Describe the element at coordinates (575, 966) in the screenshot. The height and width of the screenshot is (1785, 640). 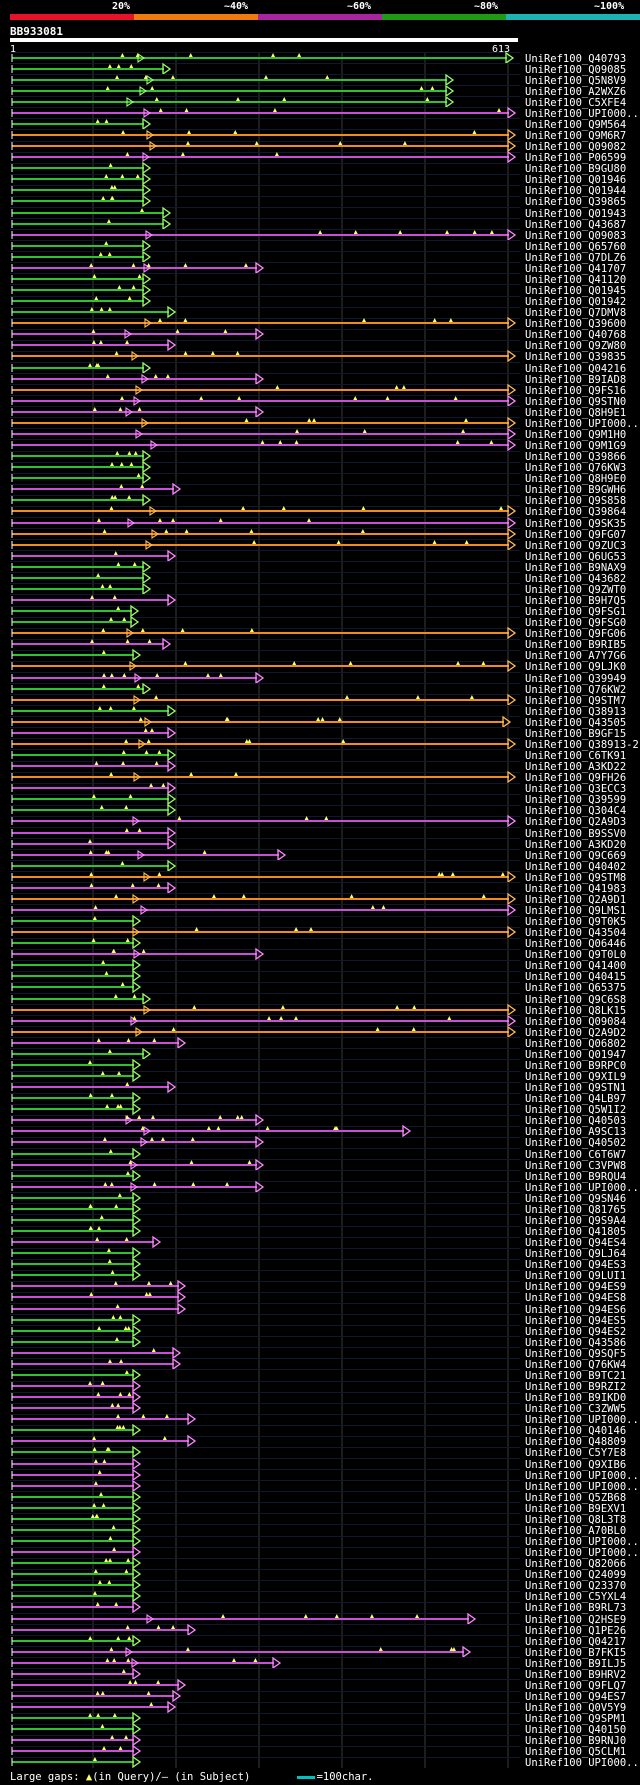
I see `hit-label: UniRef100_Q41400` at that location.